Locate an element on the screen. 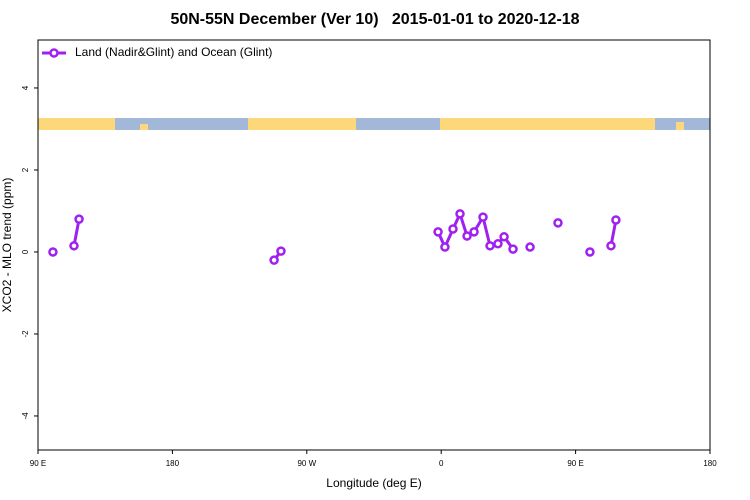  x-tick-label: 0 is located at coordinates (441, 463).